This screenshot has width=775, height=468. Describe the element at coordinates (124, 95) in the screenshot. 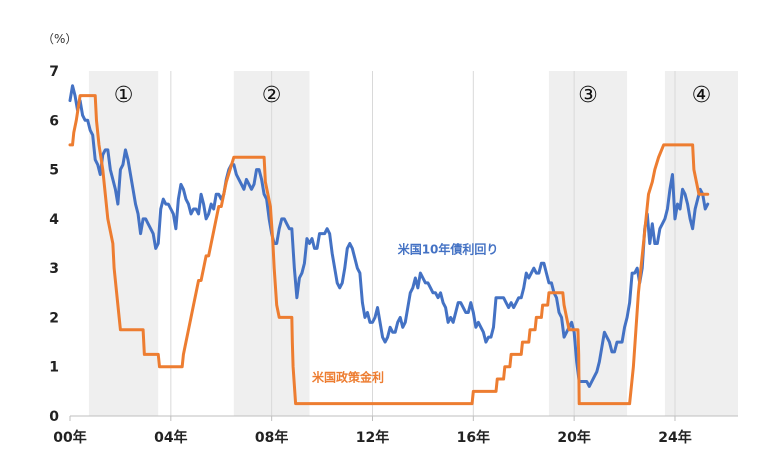

I see `period-label-1: ①` at that location.